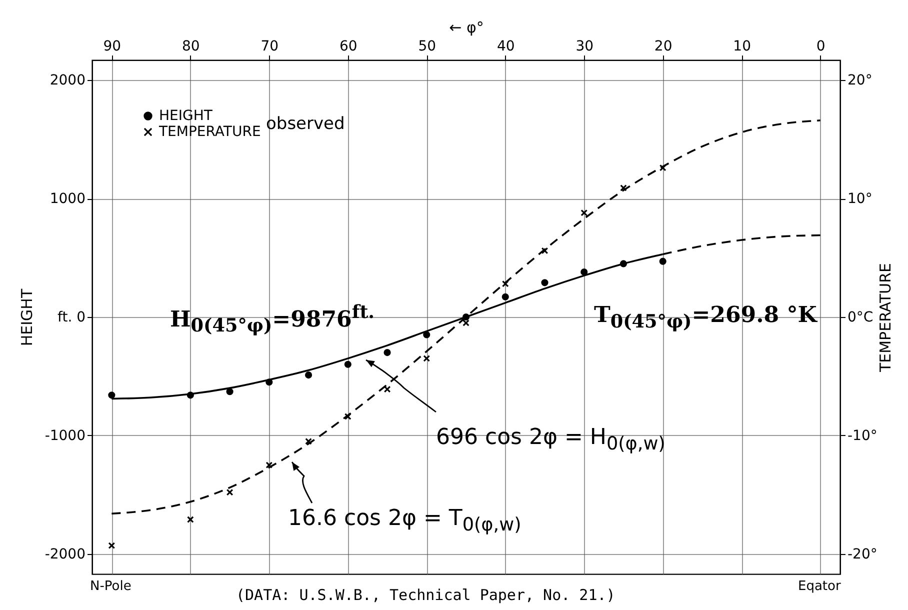  What do you see at coordinates (427, 46) in the screenshot?
I see `x-tick-label: 50` at bounding box center [427, 46].